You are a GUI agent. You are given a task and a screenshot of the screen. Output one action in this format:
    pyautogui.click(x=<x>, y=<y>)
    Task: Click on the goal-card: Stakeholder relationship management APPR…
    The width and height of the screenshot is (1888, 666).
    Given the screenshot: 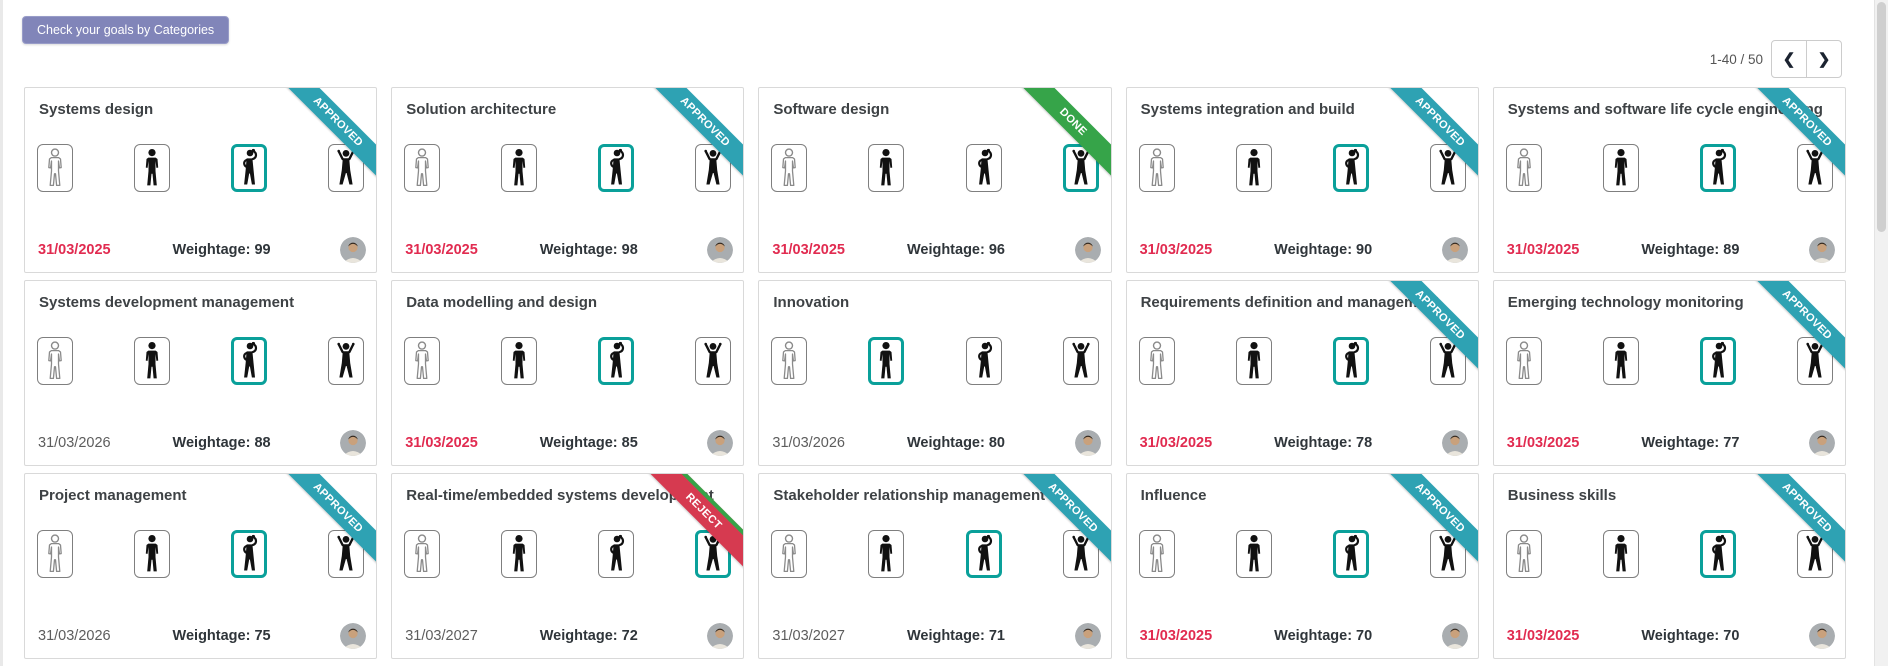 What is the action you would take?
    pyautogui.click(x=935, y=566)
    